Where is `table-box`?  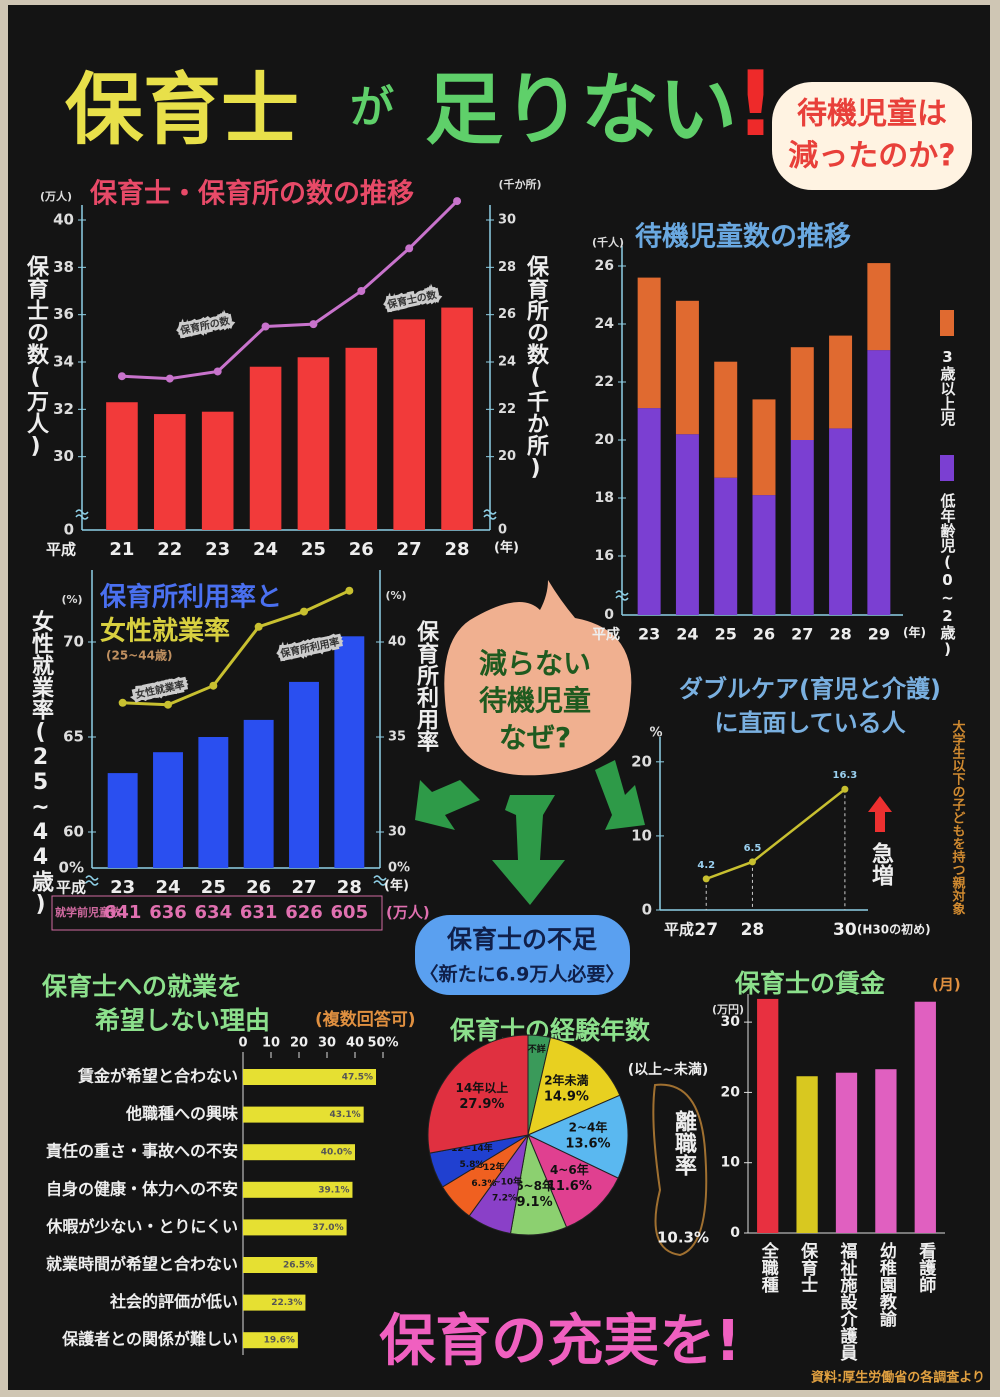 table-box is located at coordinates (217, 913).